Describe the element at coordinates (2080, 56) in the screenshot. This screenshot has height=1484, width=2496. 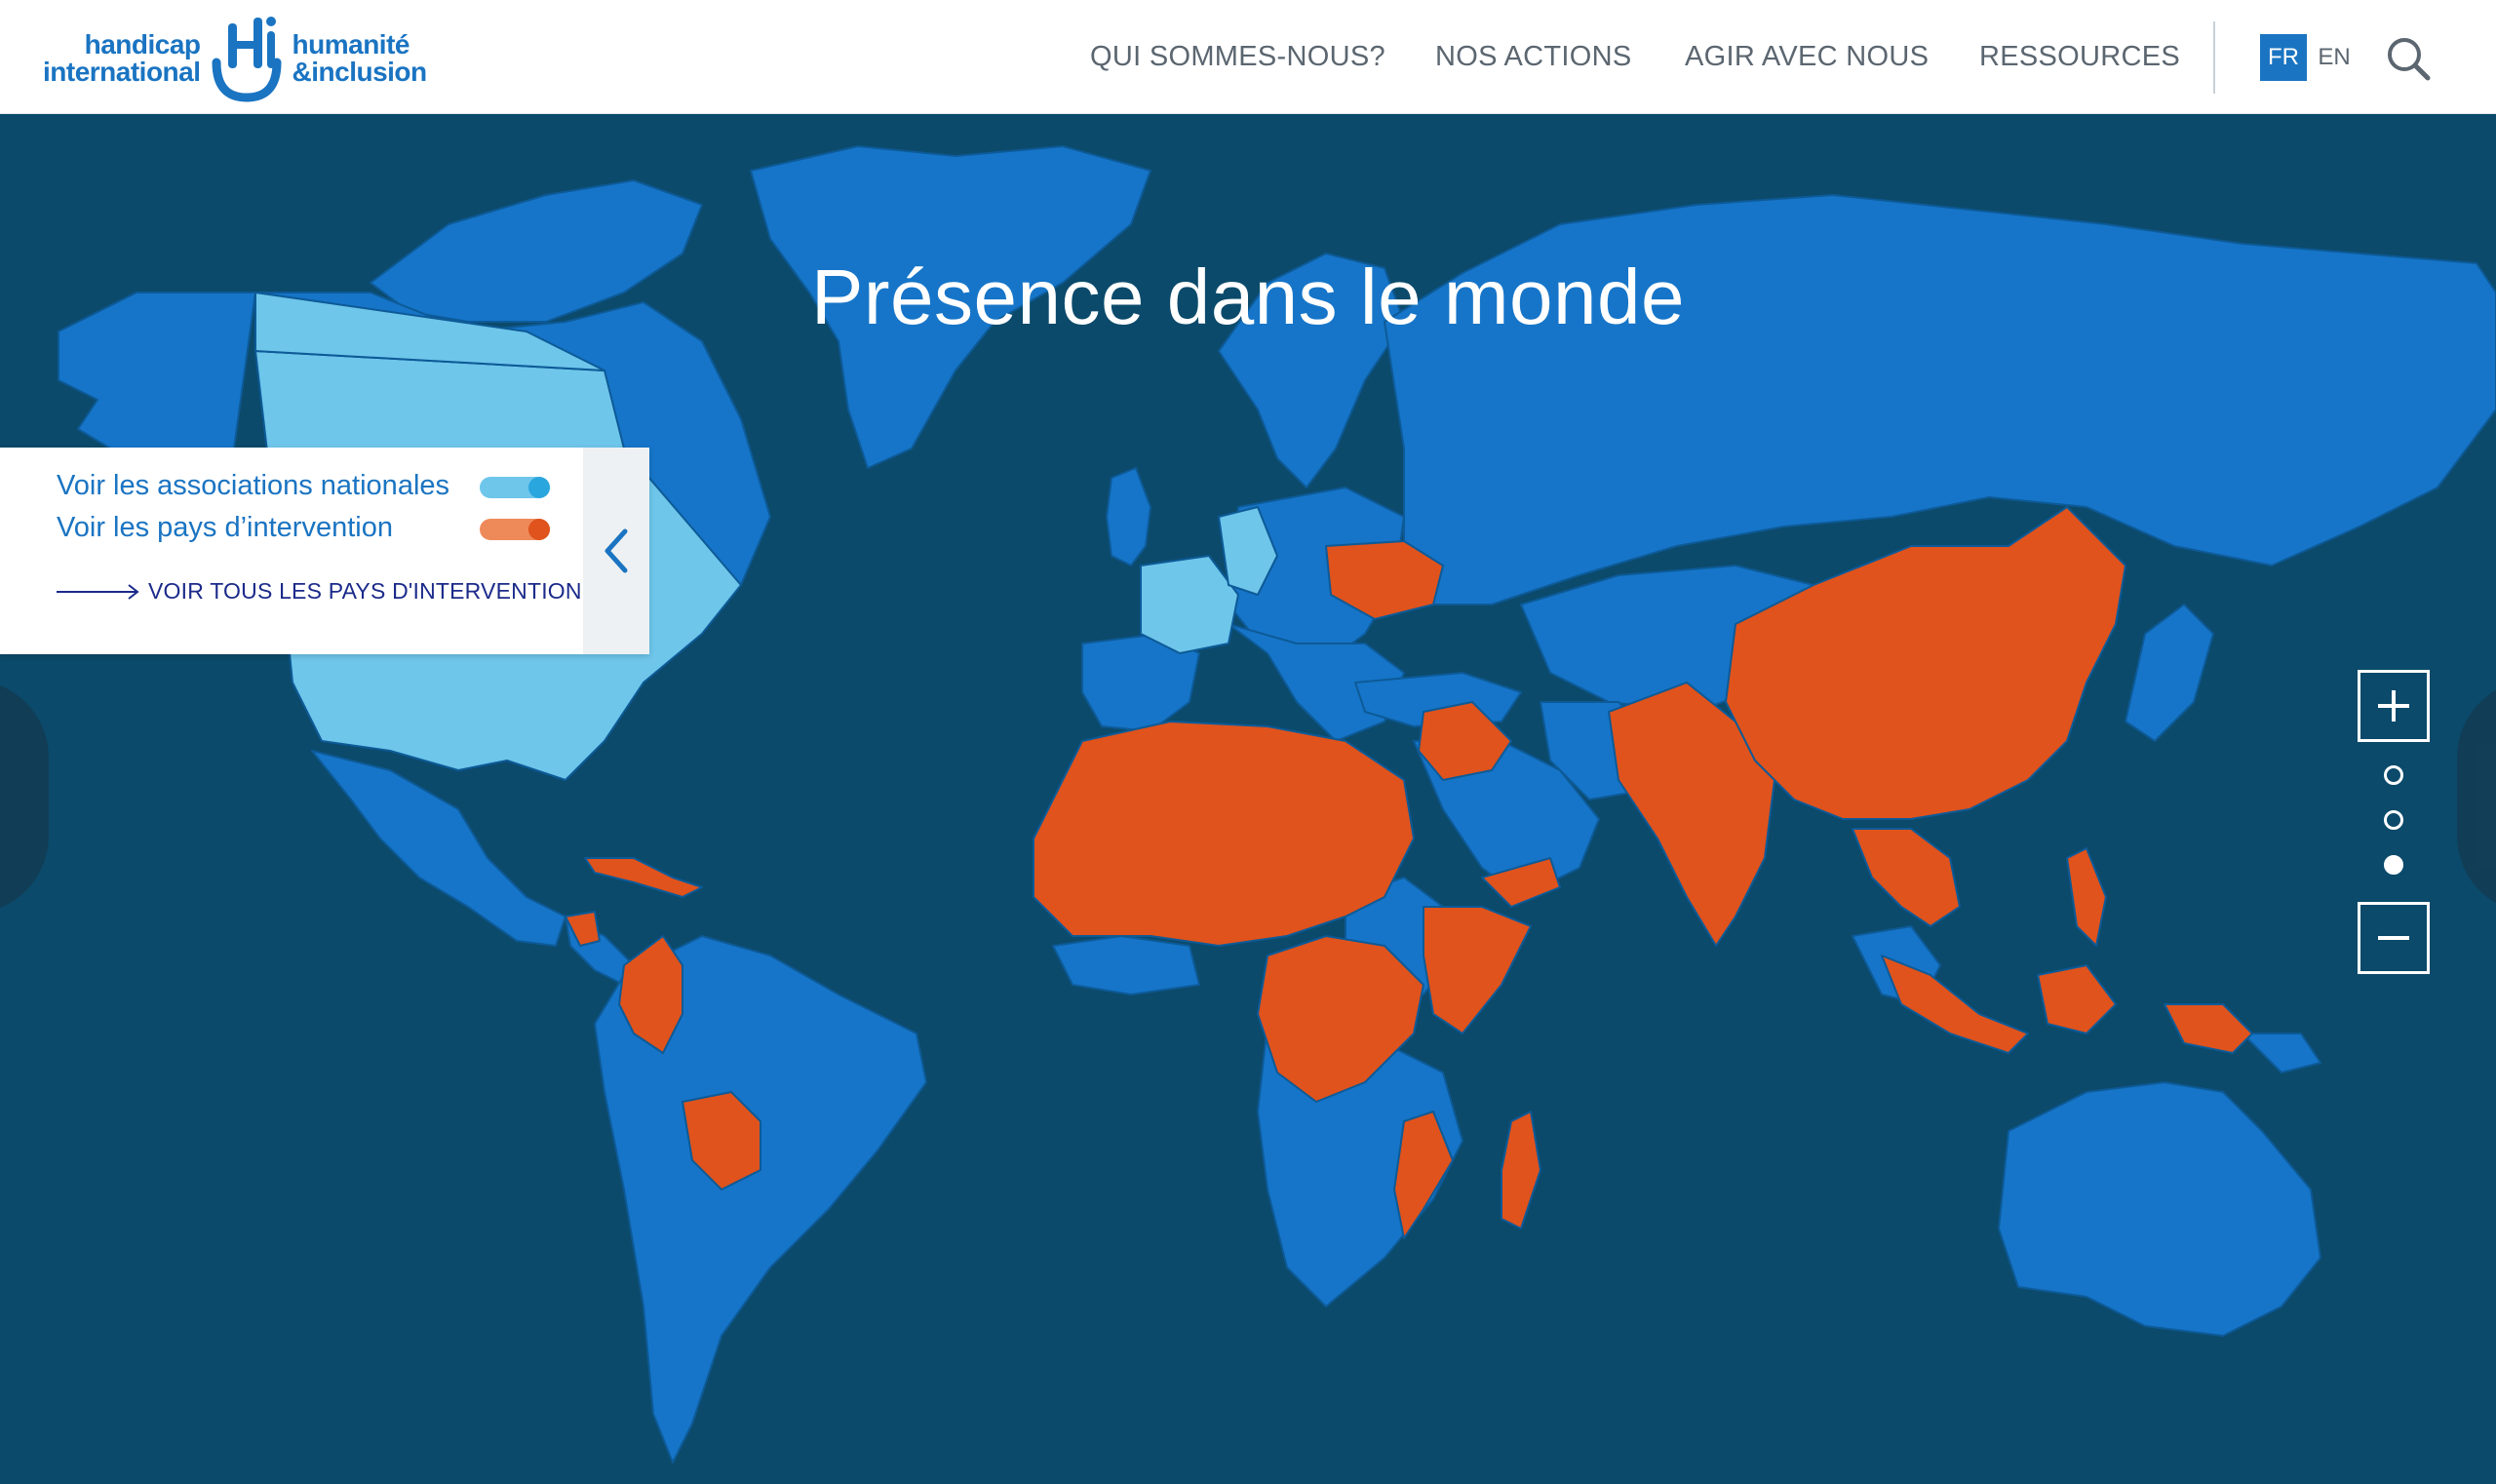
I see `nav-ressources: RESSOURCES` at that location.